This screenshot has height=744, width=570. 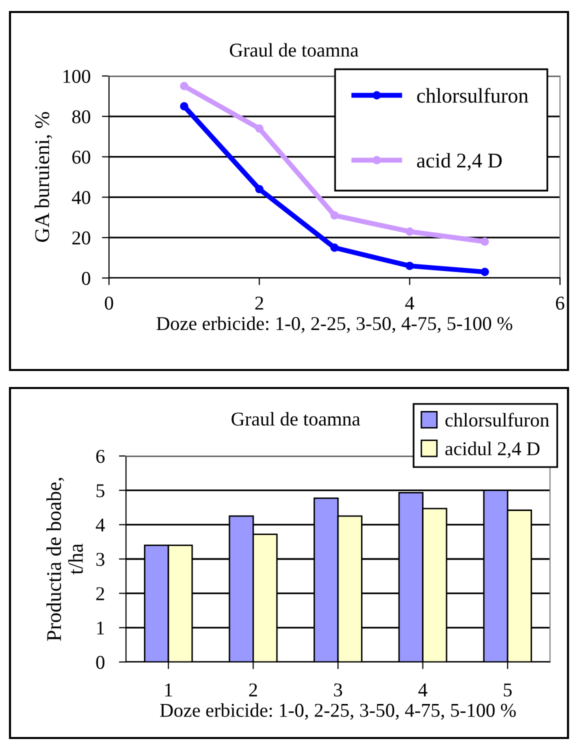 I want to click on x-tick-label: 1, so click(x=168, y=689).